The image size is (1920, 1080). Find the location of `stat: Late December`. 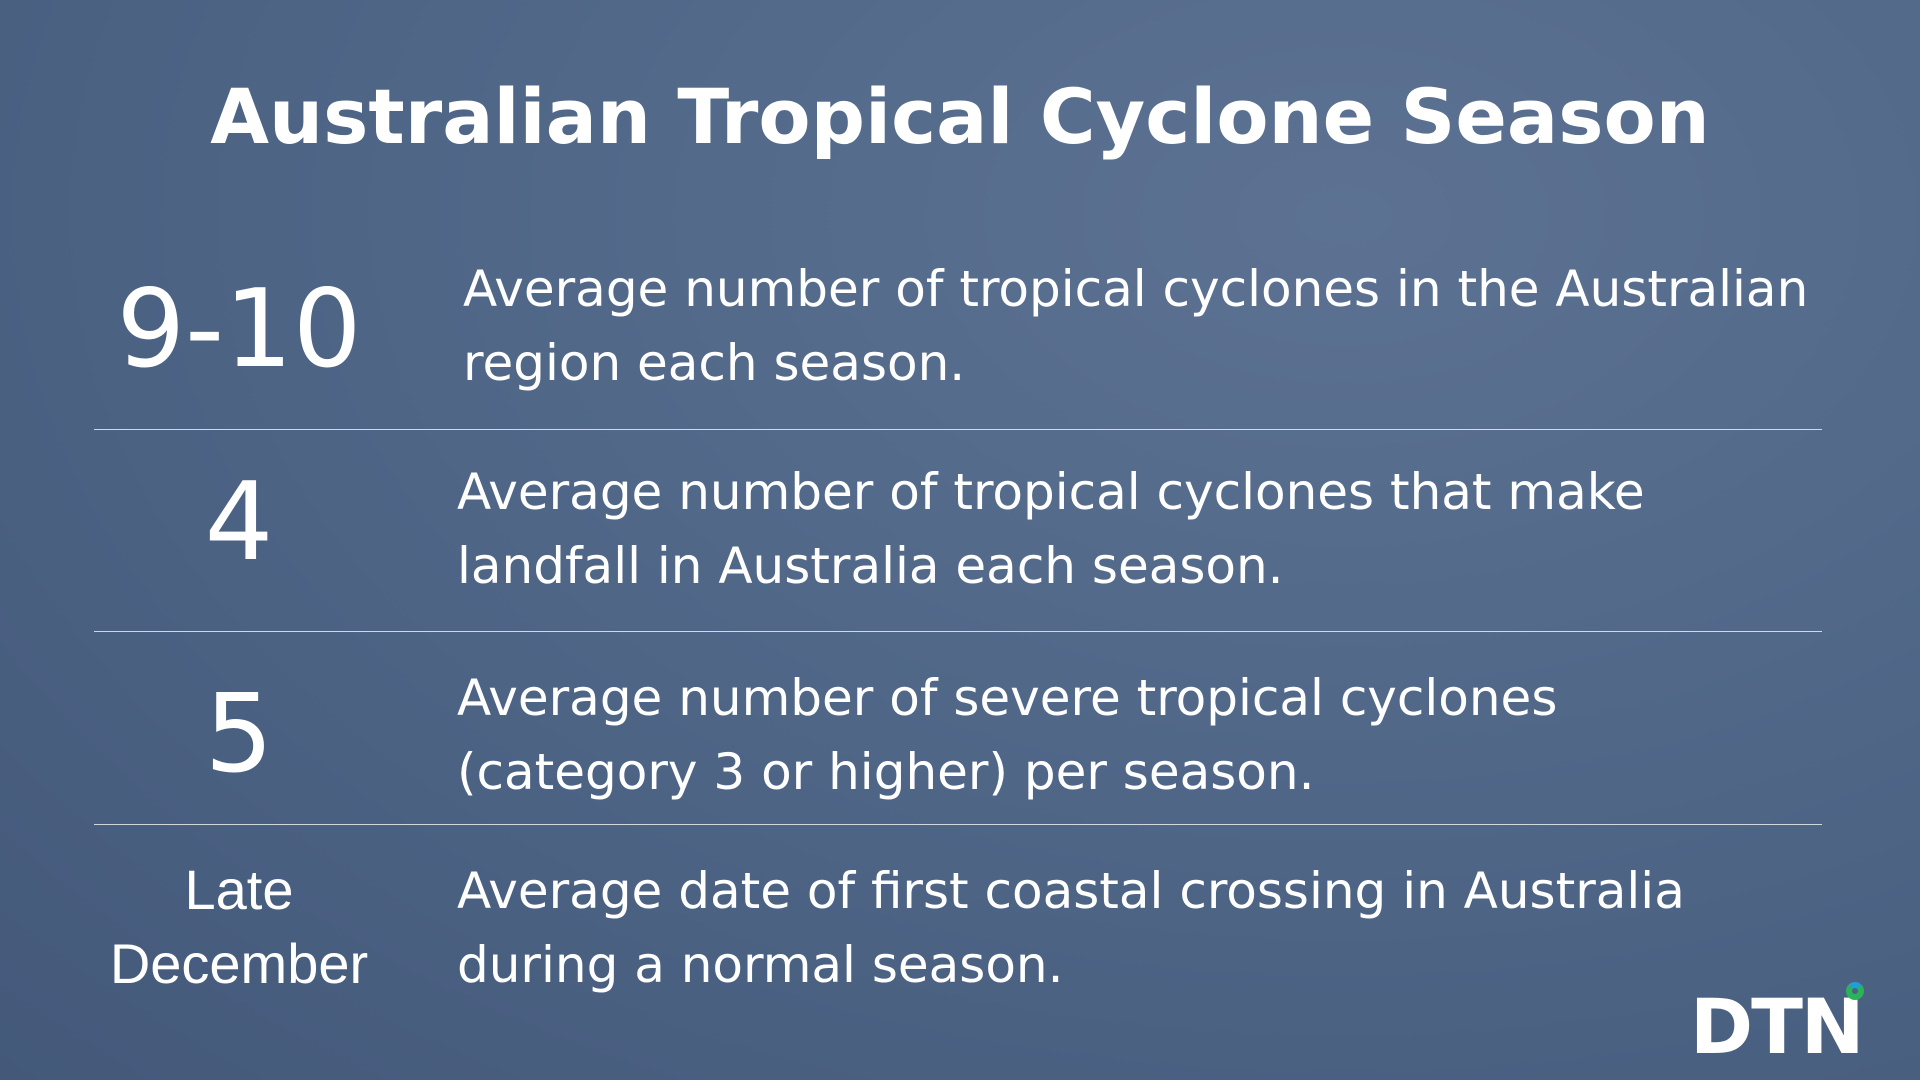

stat: Late December is located at coordinates (239, 926).